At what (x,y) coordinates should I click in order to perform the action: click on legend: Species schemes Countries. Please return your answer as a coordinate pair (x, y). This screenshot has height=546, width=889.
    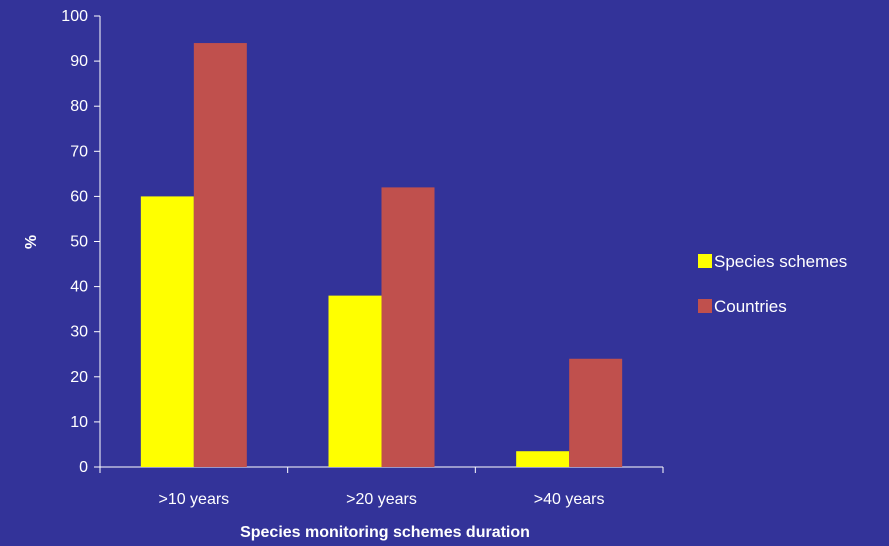
    Looking at the image, I should click on (772, 284).